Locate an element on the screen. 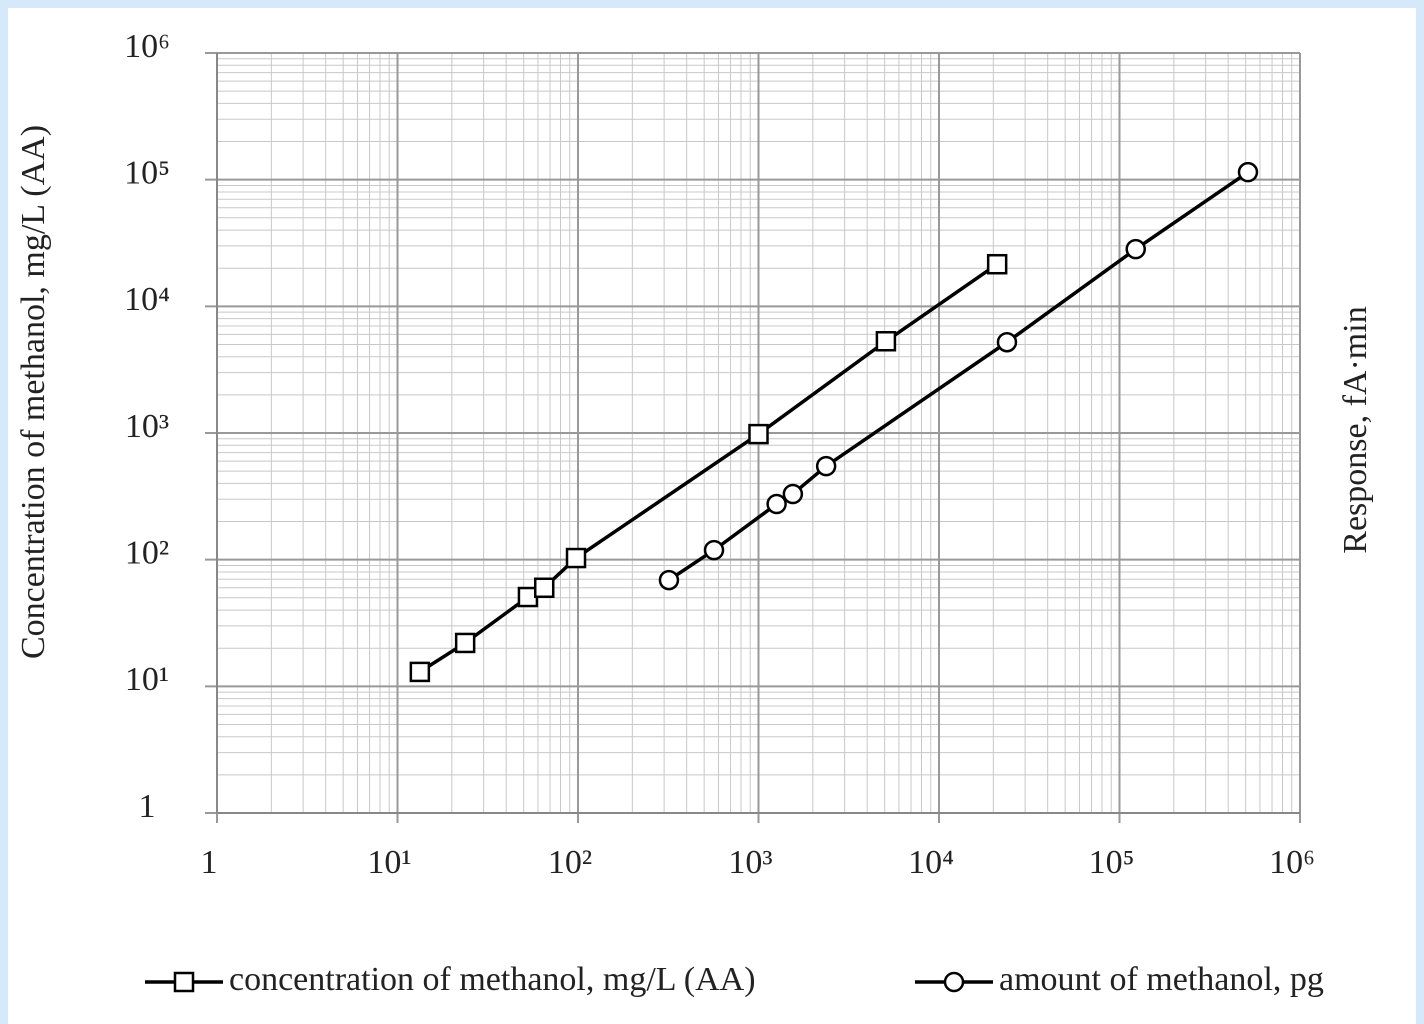 This screenshot has height=1024, width=1424. y-tick-label: 10⁶ is located at coordinates (147, 46).